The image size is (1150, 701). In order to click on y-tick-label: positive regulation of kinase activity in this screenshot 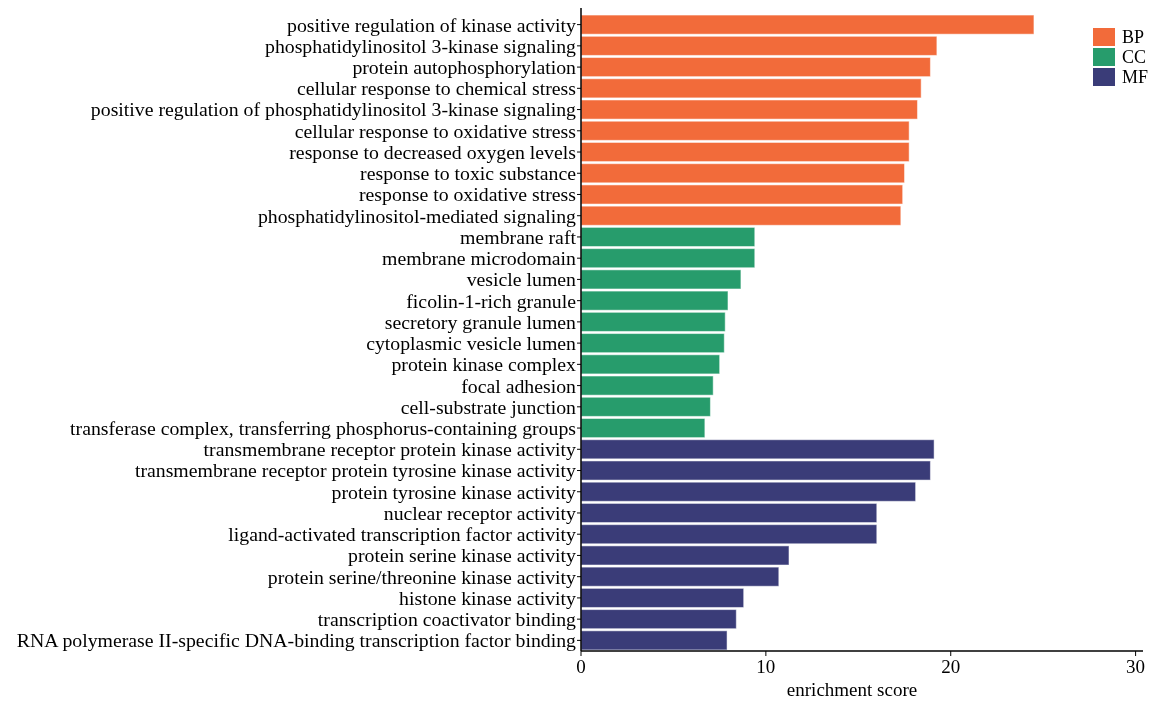, I will do `click(432, 24)`.